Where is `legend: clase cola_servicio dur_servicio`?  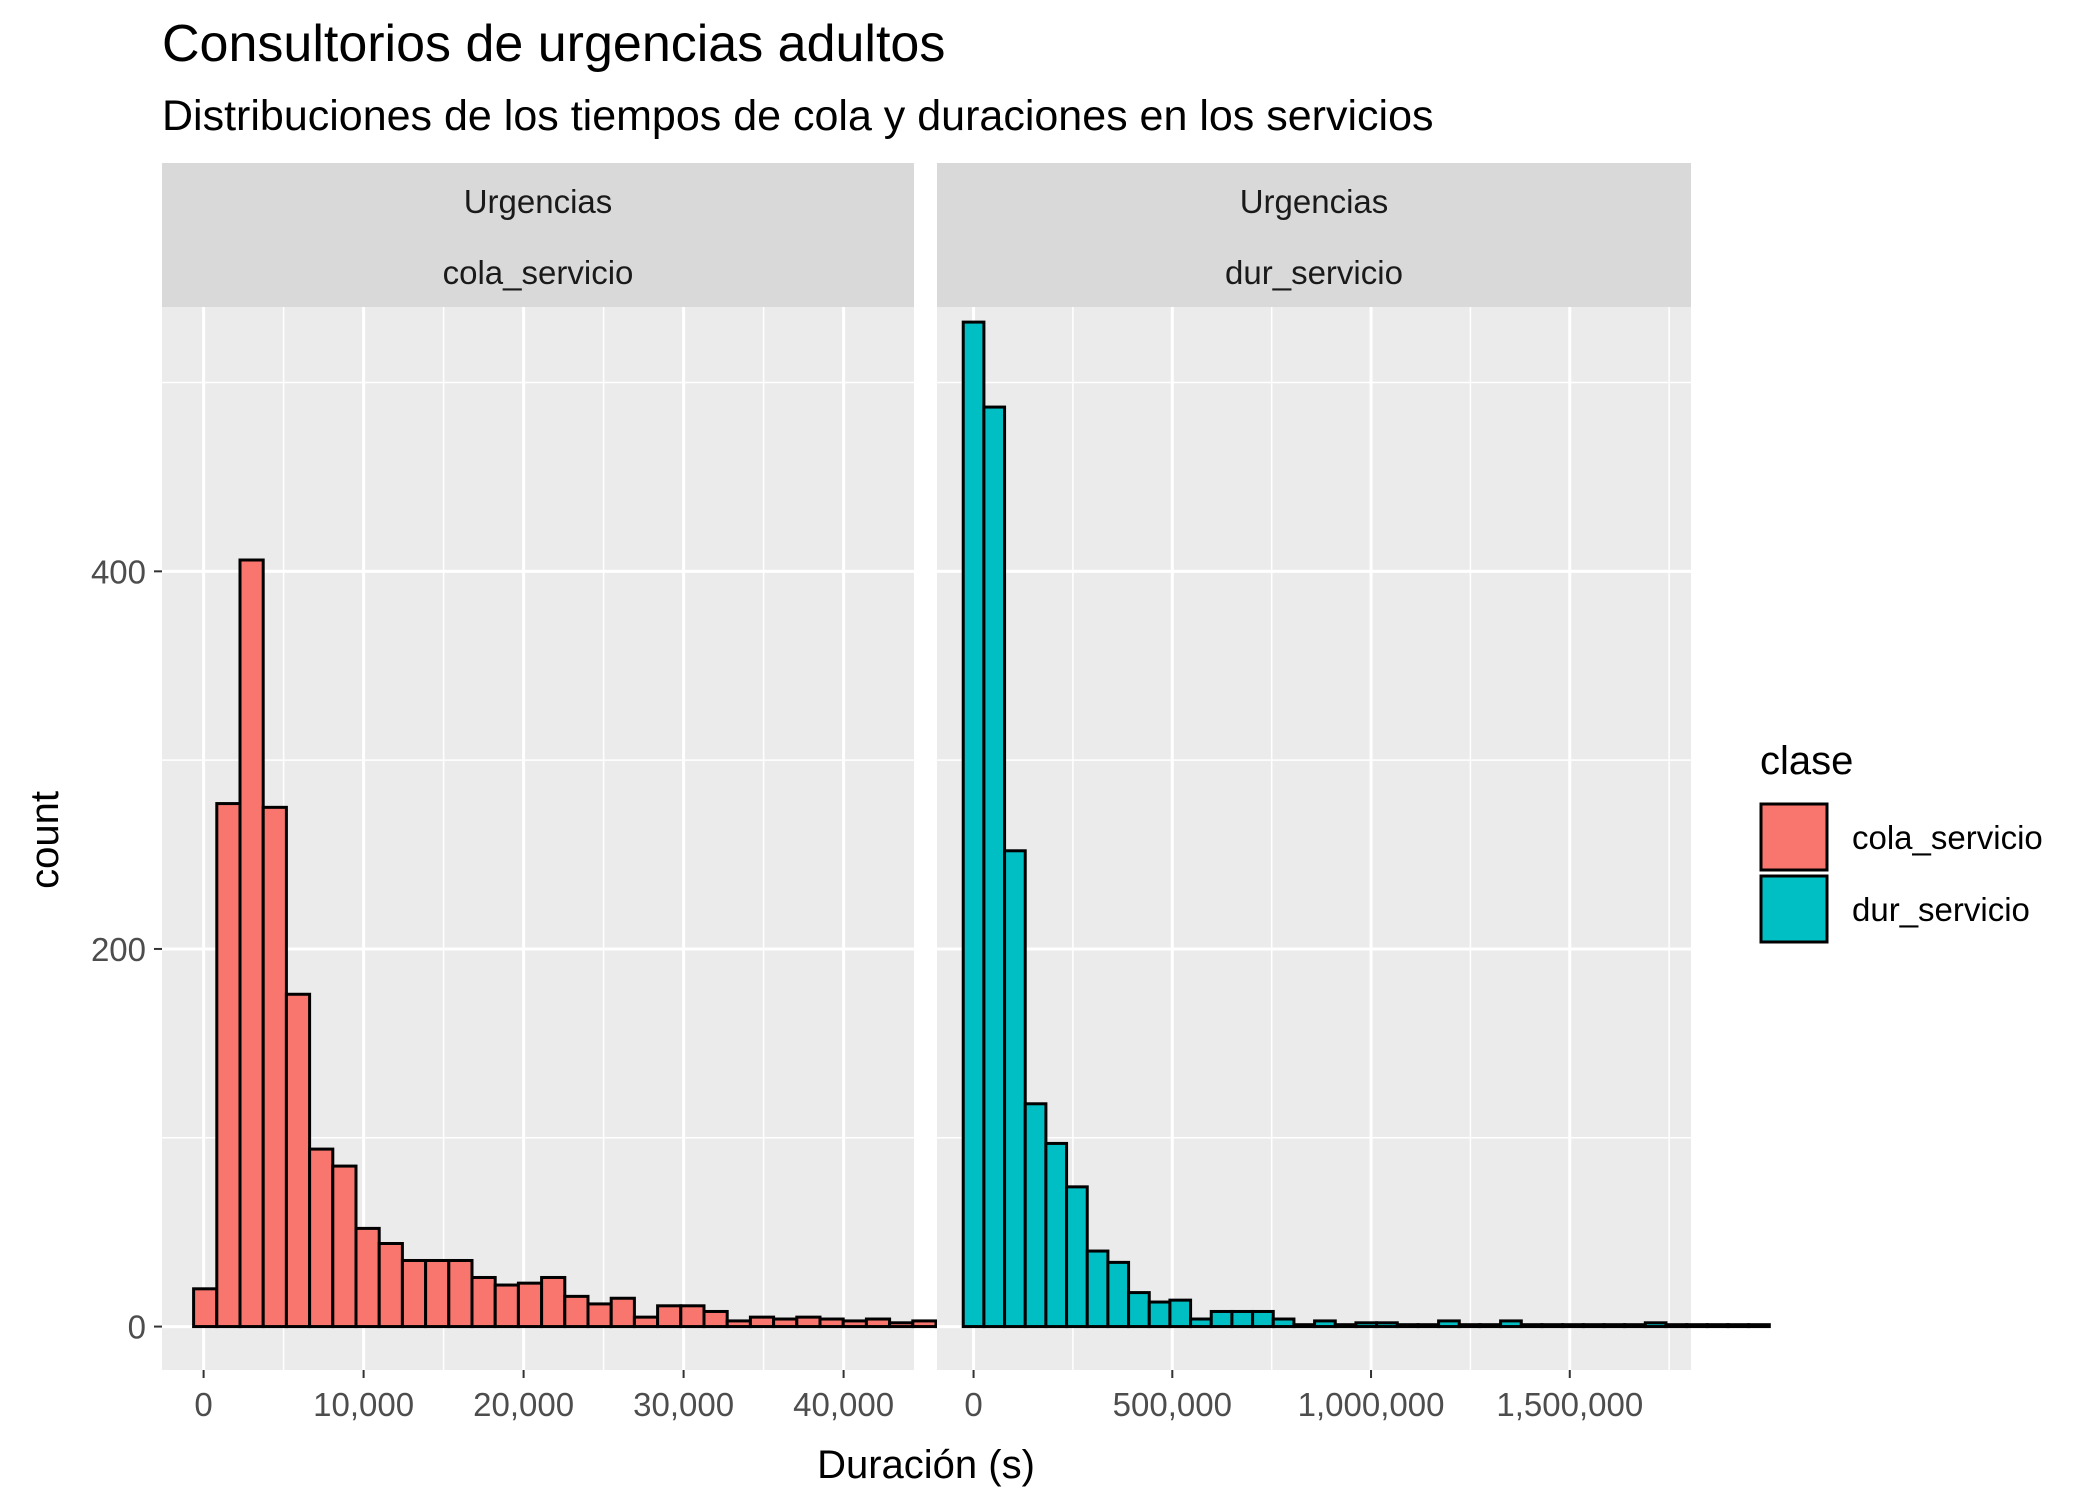
legend: clase cola_servicio dur_servicio is located at coordinates (1901, 841).